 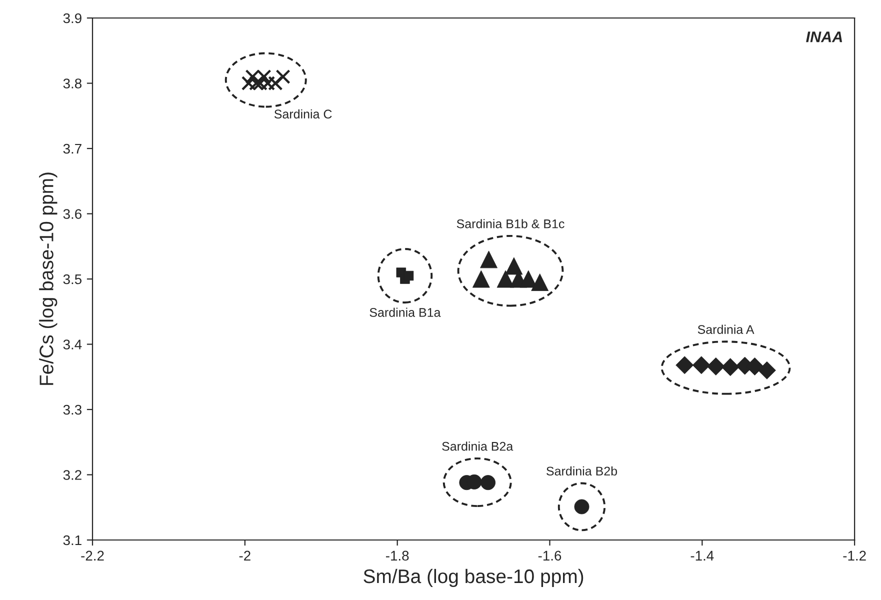 What do you see at coordinates (72, 475) in the screenshot?
I see `y-tick-label: 3.2` at bounding box center [72, 475].